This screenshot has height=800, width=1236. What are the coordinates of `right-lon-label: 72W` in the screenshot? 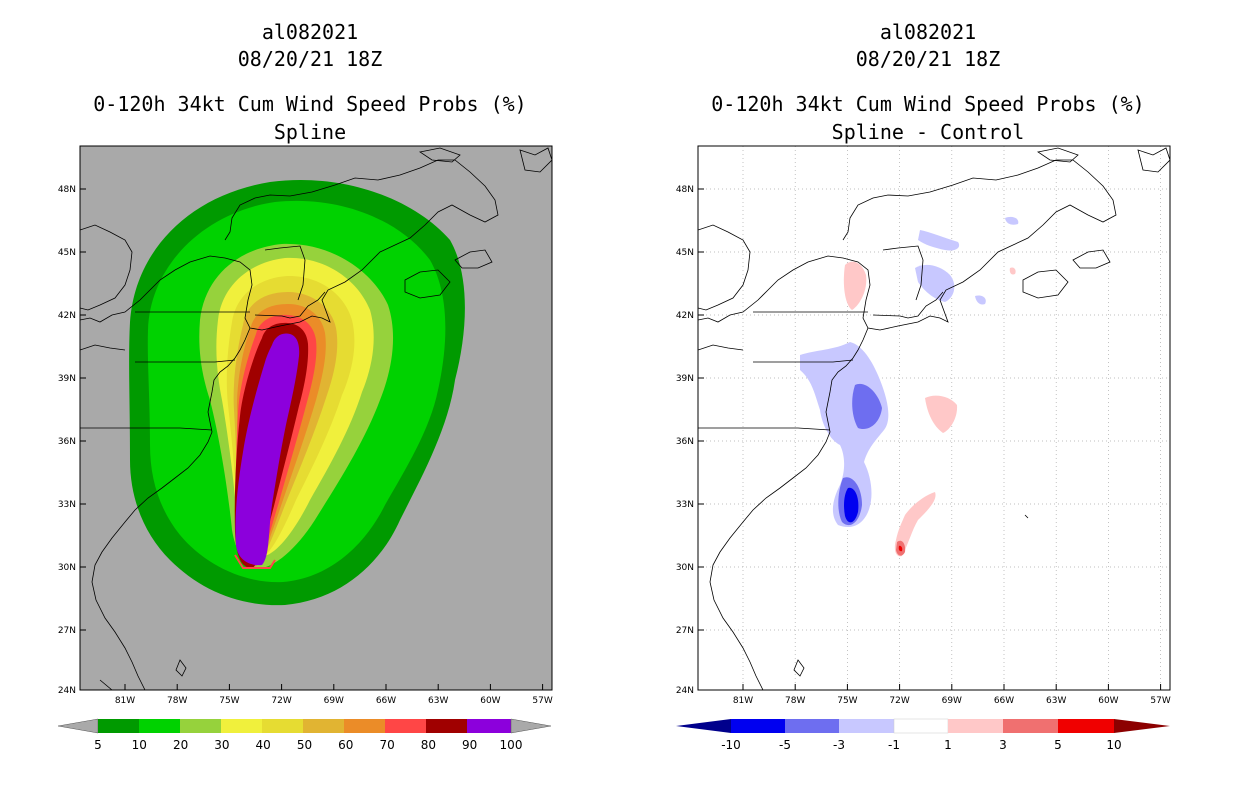 It's located at (899, 701).